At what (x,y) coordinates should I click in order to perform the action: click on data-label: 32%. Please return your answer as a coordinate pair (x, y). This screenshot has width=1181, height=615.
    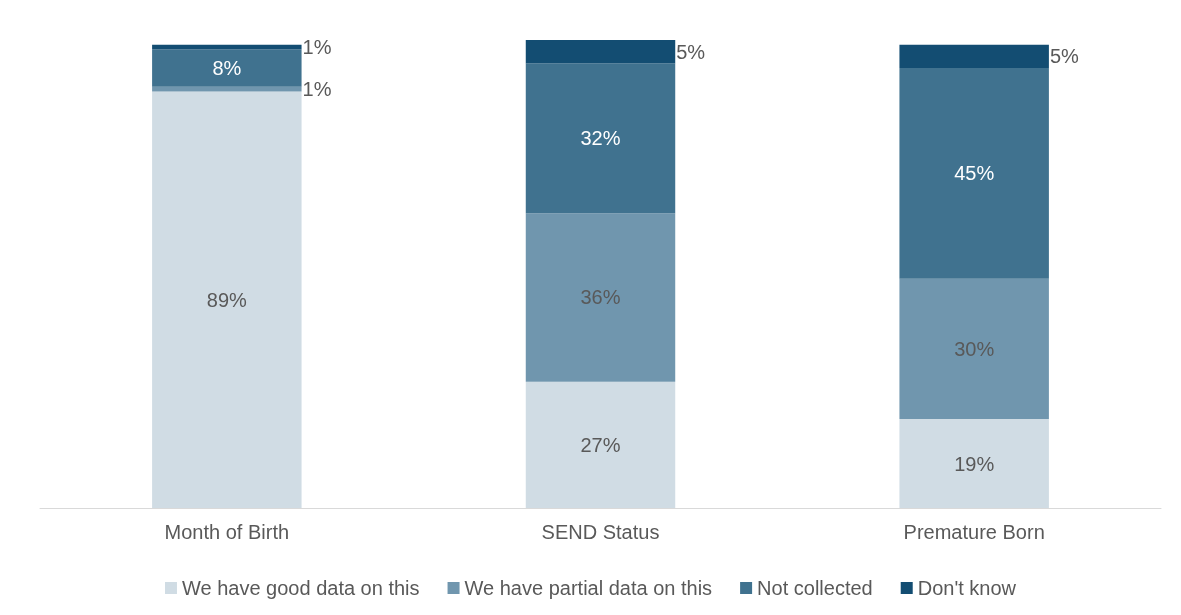
    Looking at the image, I should click on (600, 138).